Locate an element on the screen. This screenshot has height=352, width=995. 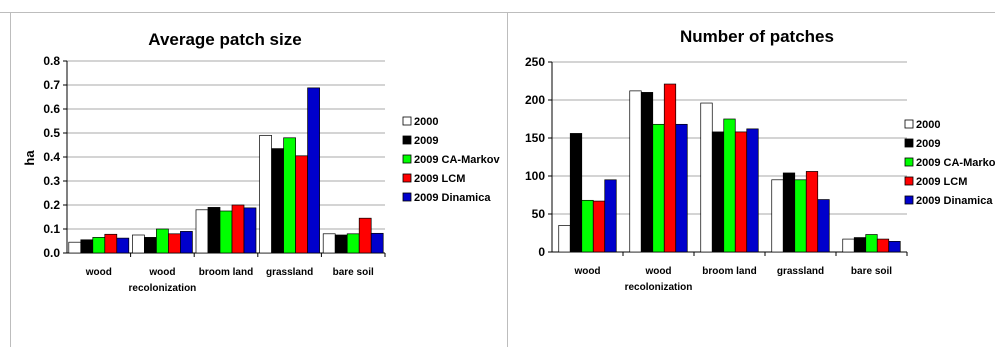
y-tick-label: 150 is located at coordinates (535, 138).